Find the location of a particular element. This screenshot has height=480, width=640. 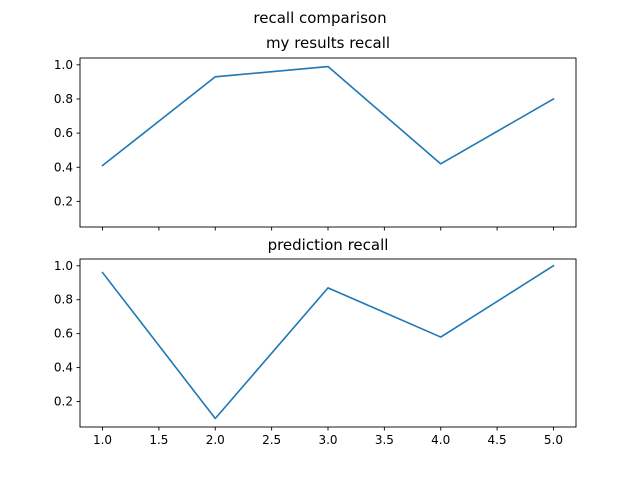

figure-suptitle: recall comparison is located at coordinates (319, 18).